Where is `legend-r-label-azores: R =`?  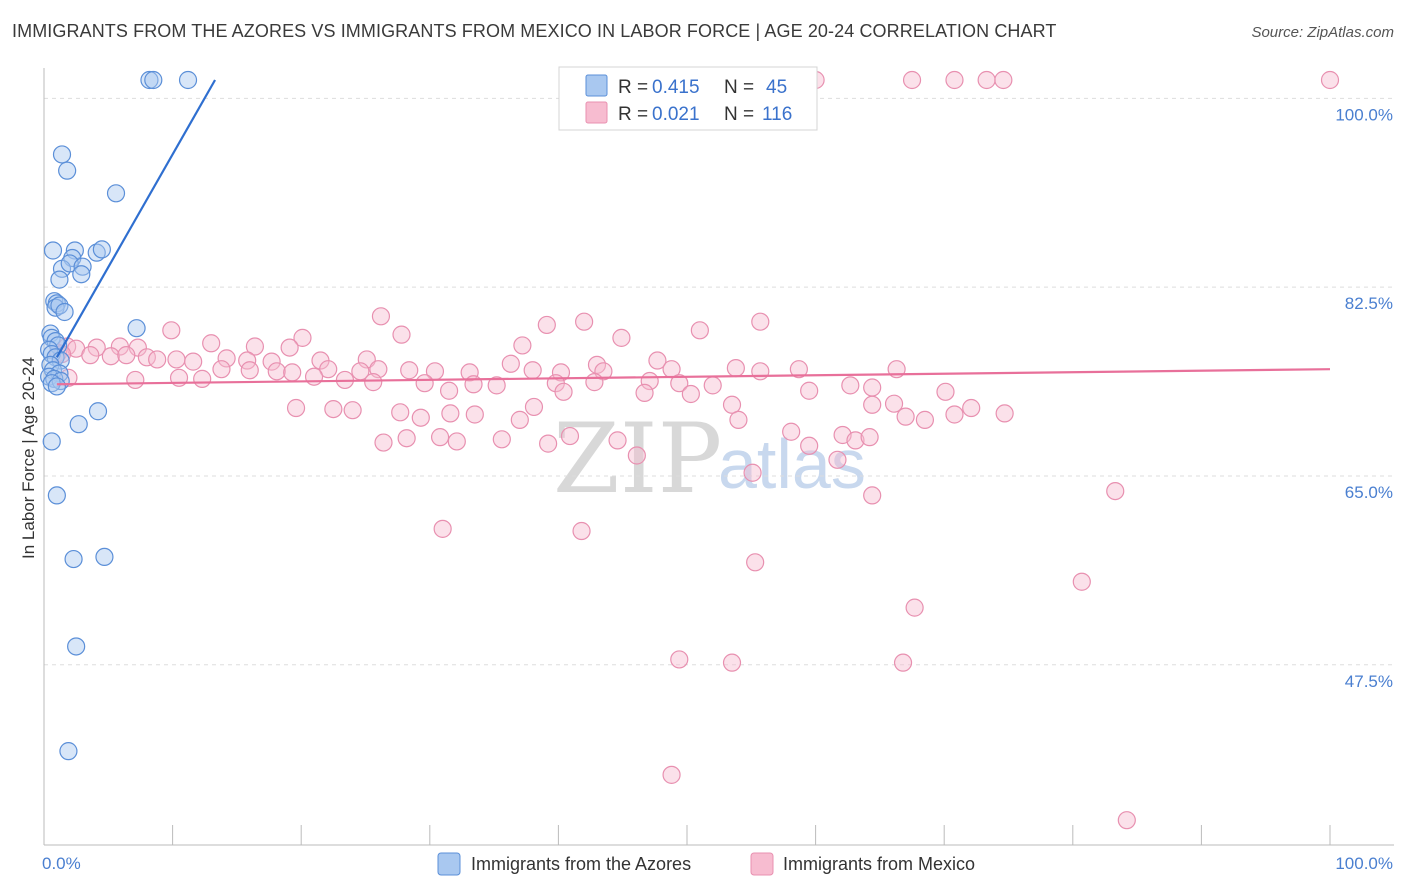
legend-r-label-azores: R = is located at coordinates (633, 87).